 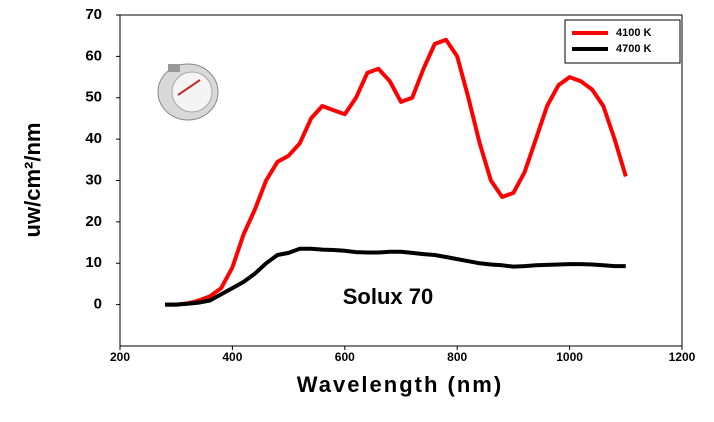 What do you see at coordinates (400, 384) in the screenshot?
I see `x-axis-label: Wavelength (nm)` at bounding box center [400, 384].